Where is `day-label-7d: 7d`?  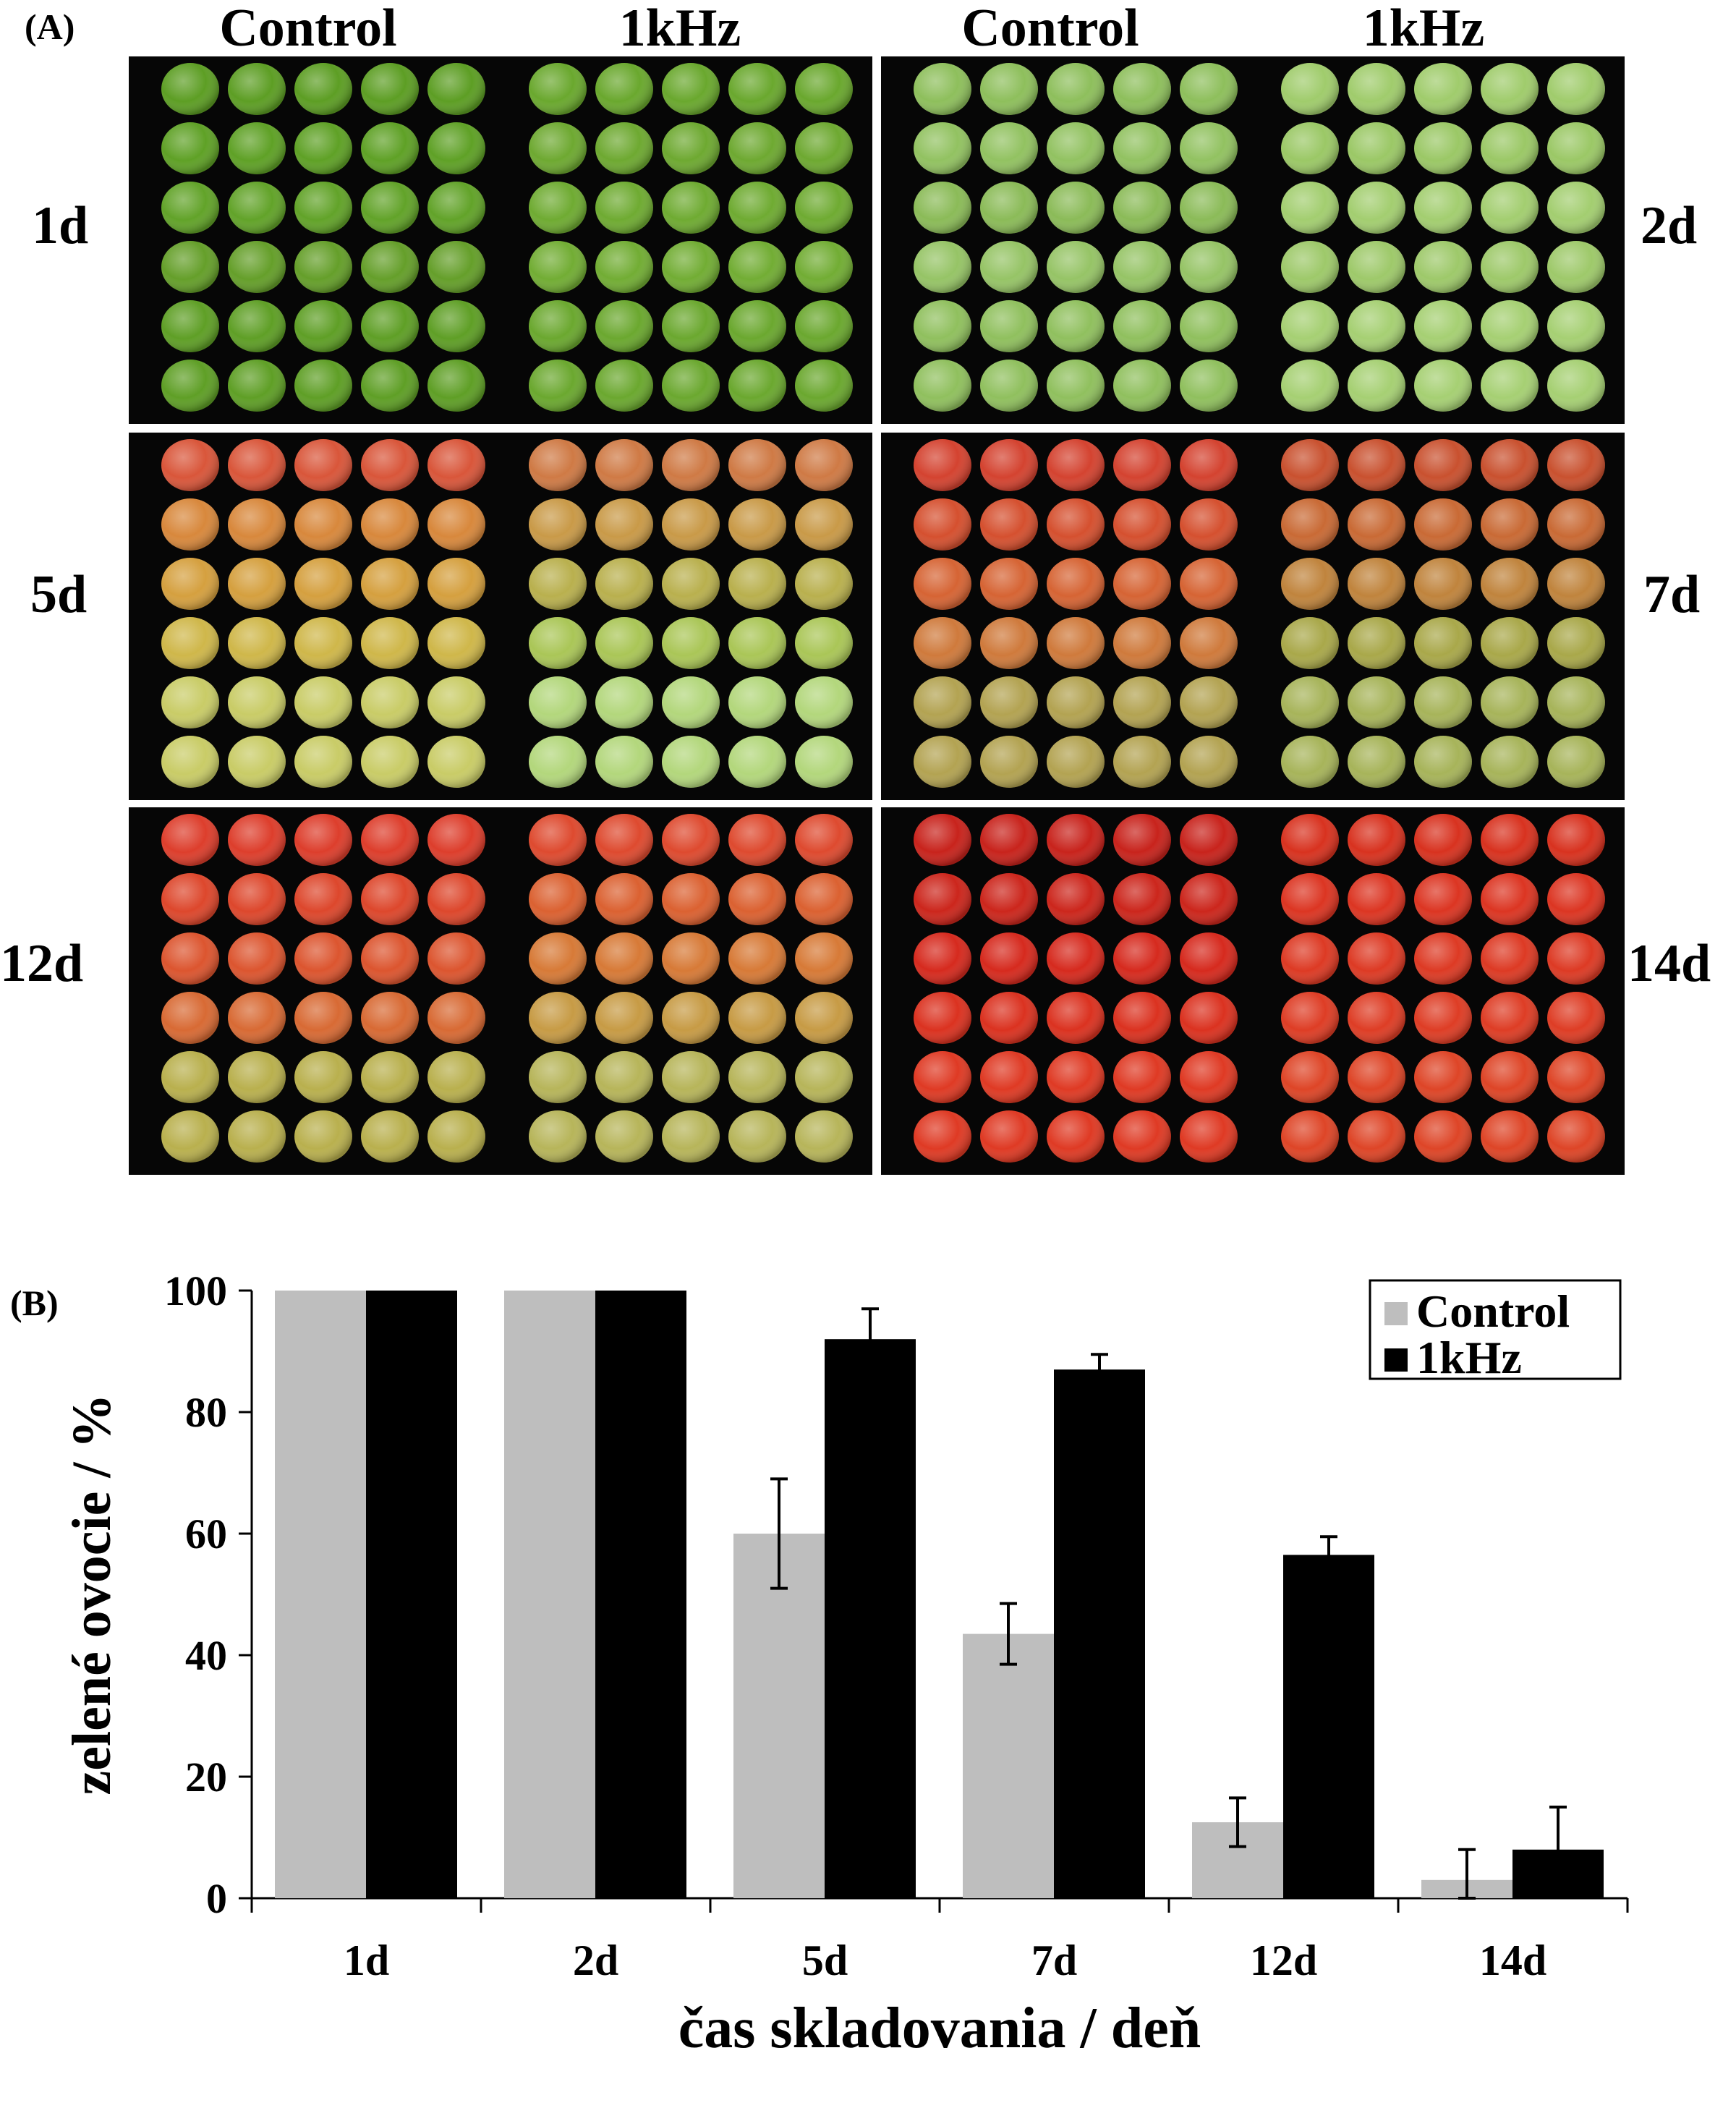
day-label-7d: 7d is located at coordinates (1672, 594).